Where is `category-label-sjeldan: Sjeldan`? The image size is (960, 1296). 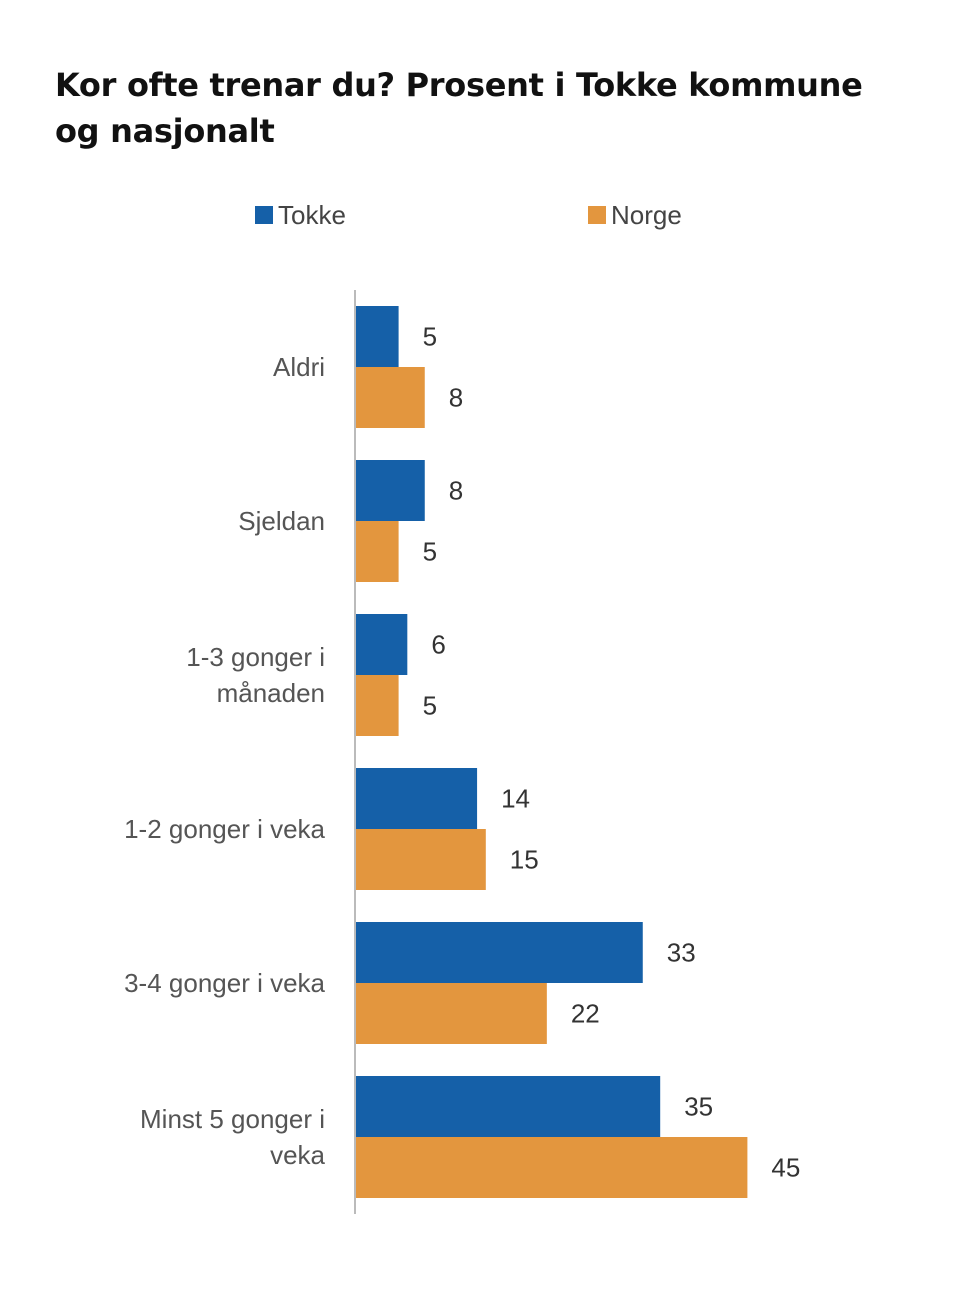 category-label-sjeldan: Sjeldan is located at coordinates (281, 521).